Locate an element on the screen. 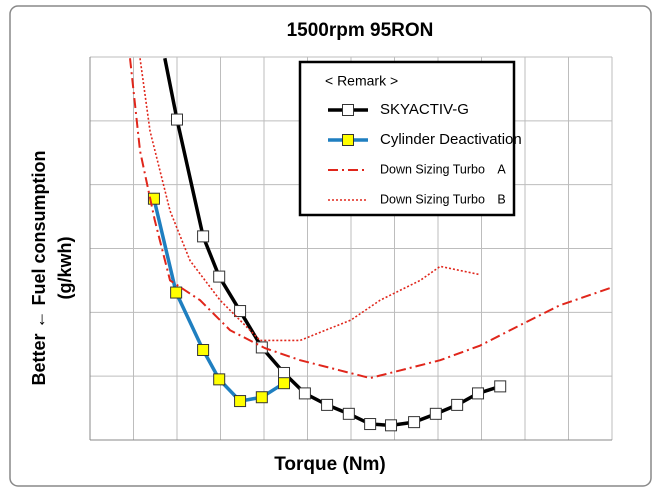 The width and height of the screenshot is (661, 496). y-axis-label: Better ← Fuel consumption is located at coordinates (39, 267).